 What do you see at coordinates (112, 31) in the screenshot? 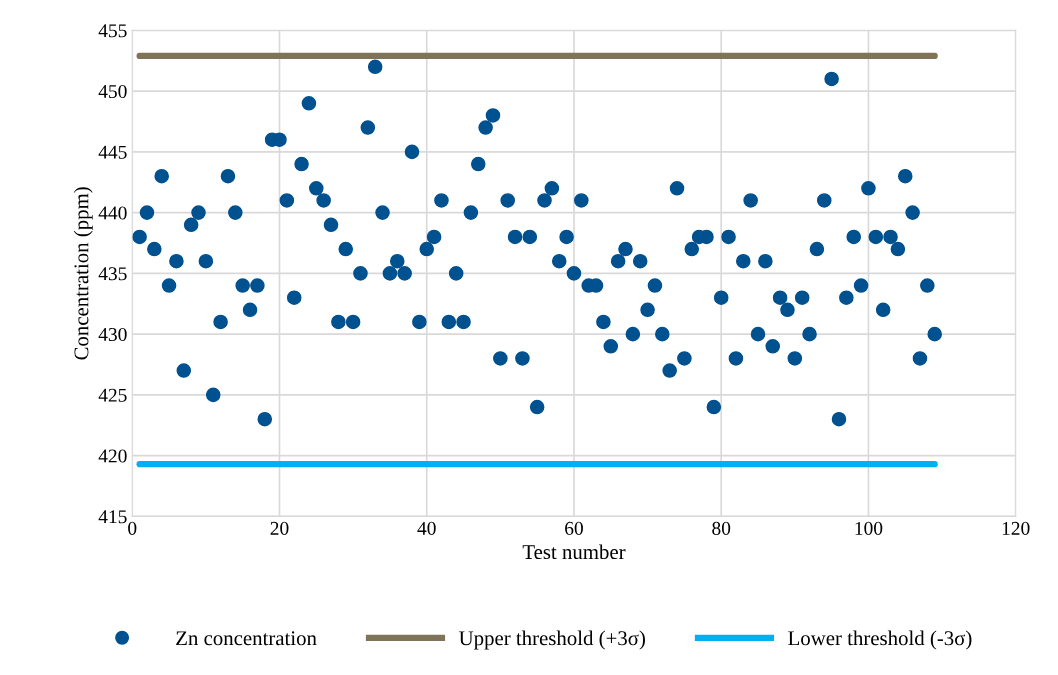
I see `y-tick-label: 455` at bounding box center [112, 31].